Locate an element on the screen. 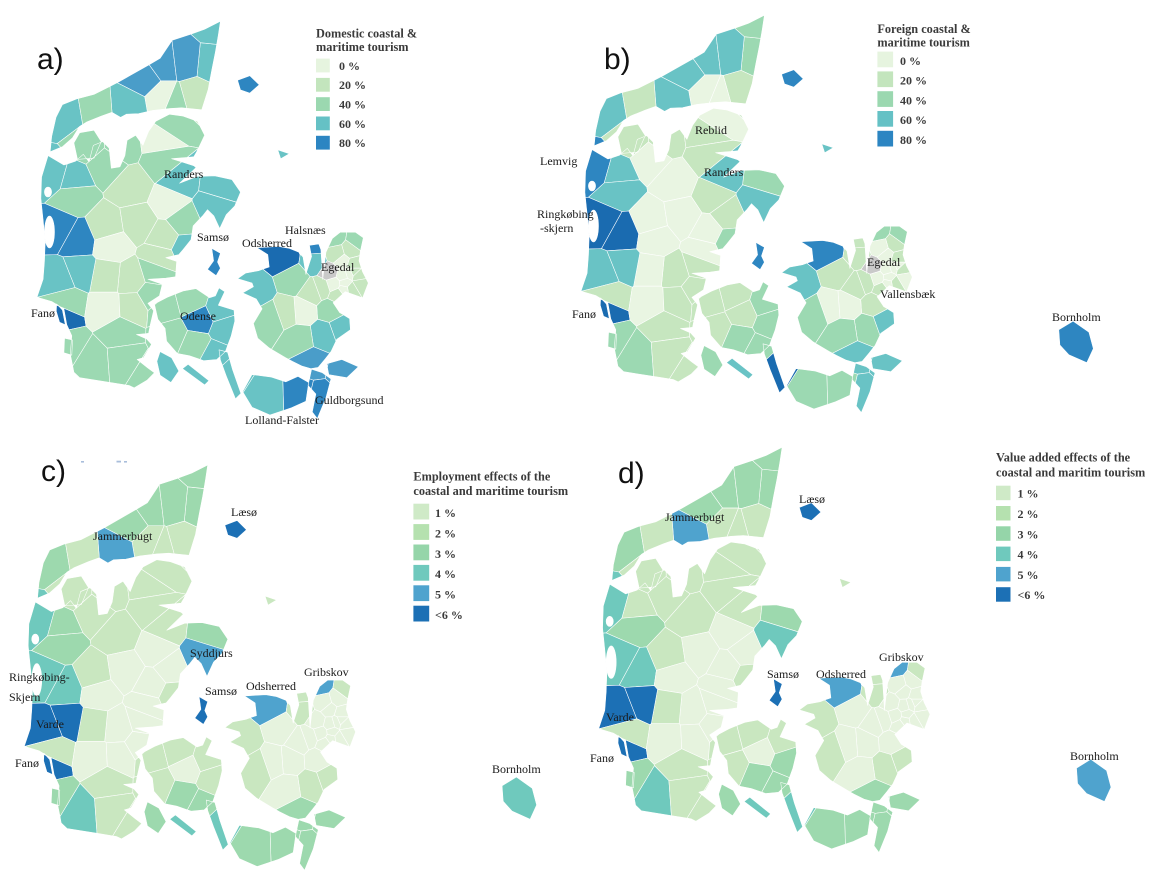  svg-text: Foreign coastal & is located at coordinates (923, 29).